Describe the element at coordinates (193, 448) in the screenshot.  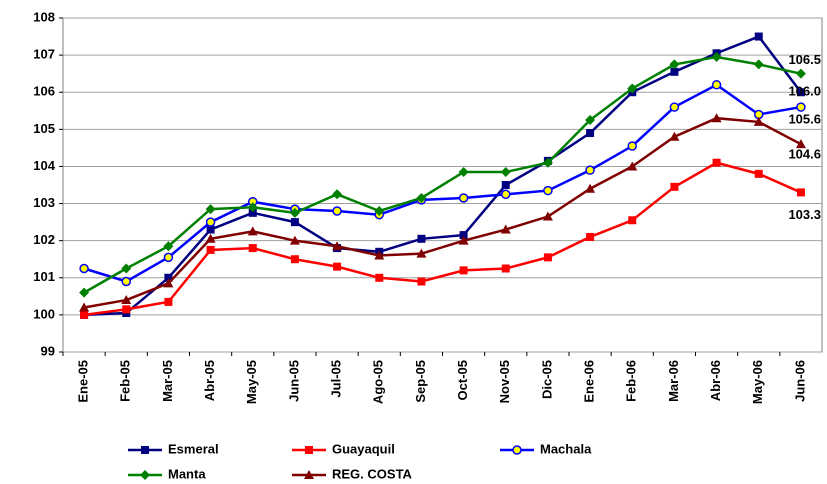
I see `legend-label: Esmeral` at that location.